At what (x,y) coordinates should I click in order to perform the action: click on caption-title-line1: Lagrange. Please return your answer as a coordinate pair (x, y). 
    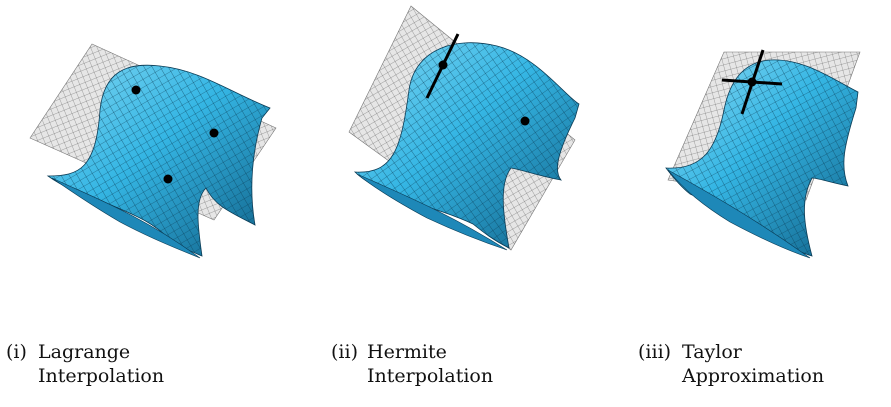
    Looking at the image, I should click on (84, 352).